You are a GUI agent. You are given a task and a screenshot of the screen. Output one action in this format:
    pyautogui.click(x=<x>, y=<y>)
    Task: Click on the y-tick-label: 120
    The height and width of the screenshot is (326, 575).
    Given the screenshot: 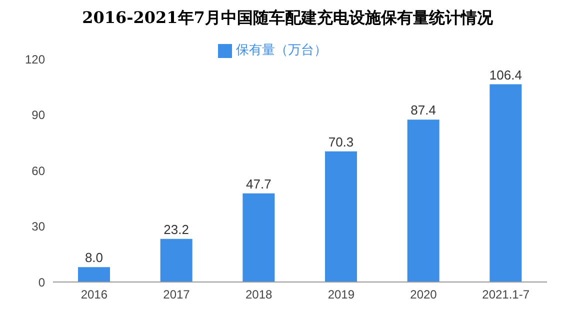 What is the action you would take?
    pyautogui.click(x=35, y=59)
    